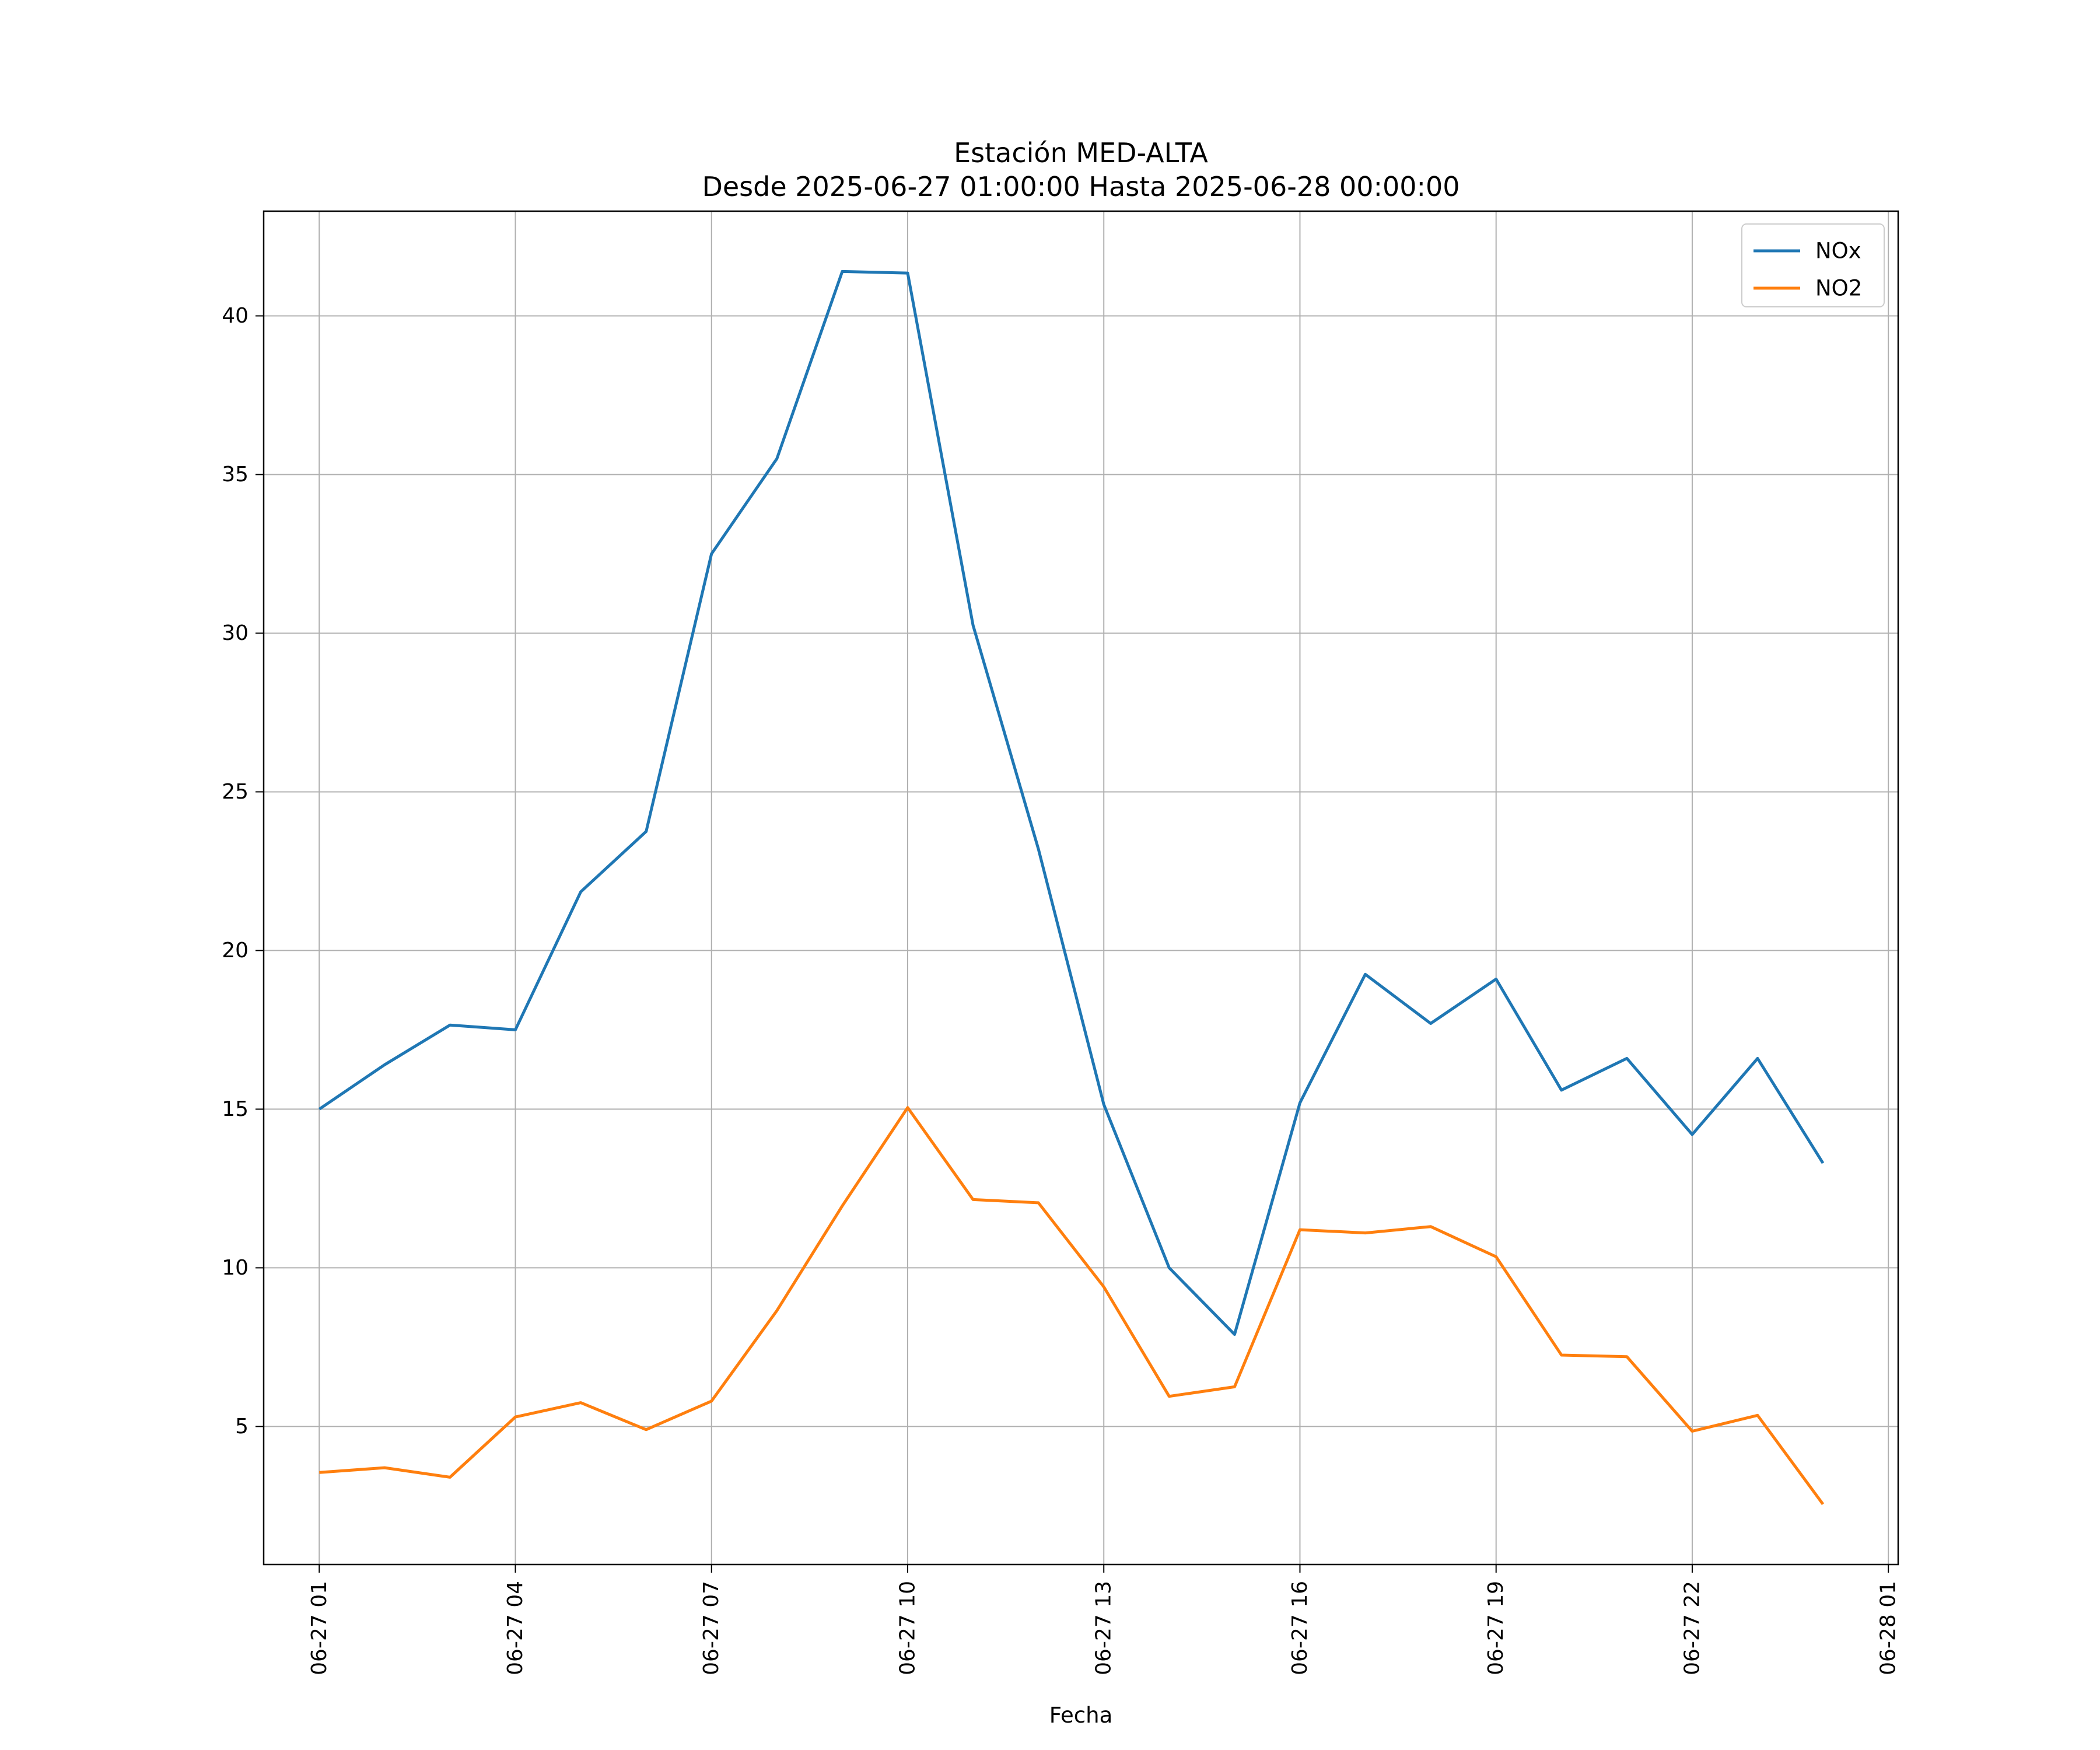 This screenshot has height=1750, width=2100. Describe the element at coordinates (242, 1426) in the screenshot. I see `y-tick-label: 5` at that location.